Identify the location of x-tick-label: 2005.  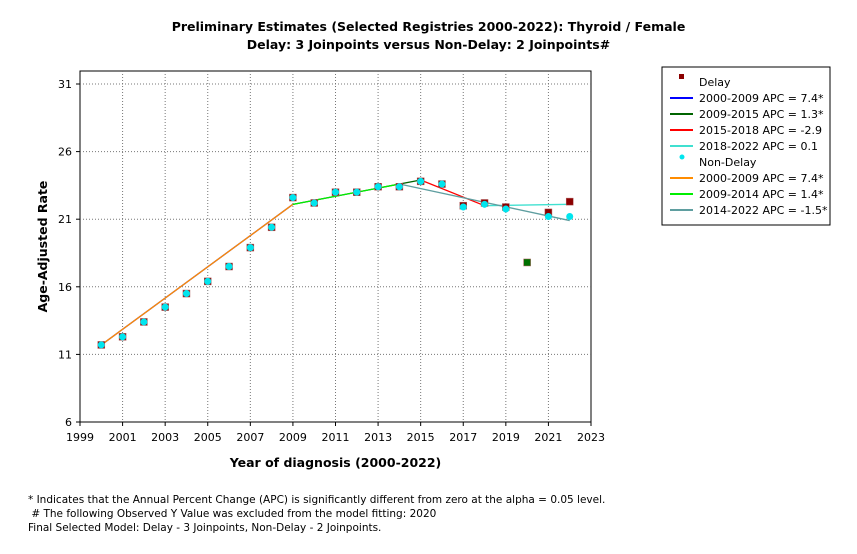
(208, 437).